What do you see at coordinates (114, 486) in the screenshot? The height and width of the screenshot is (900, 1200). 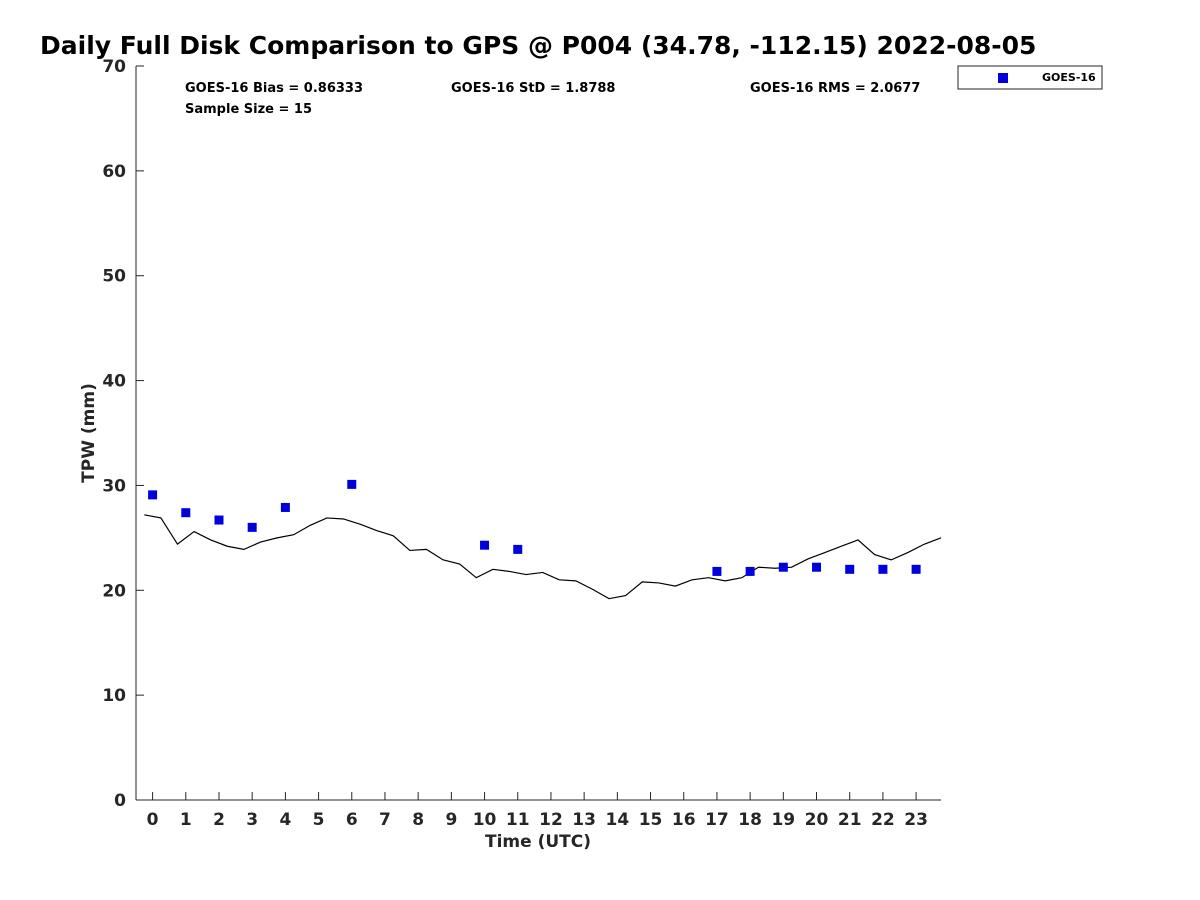 I see `y-tick-label: 30` at bounding box center [114, 486].